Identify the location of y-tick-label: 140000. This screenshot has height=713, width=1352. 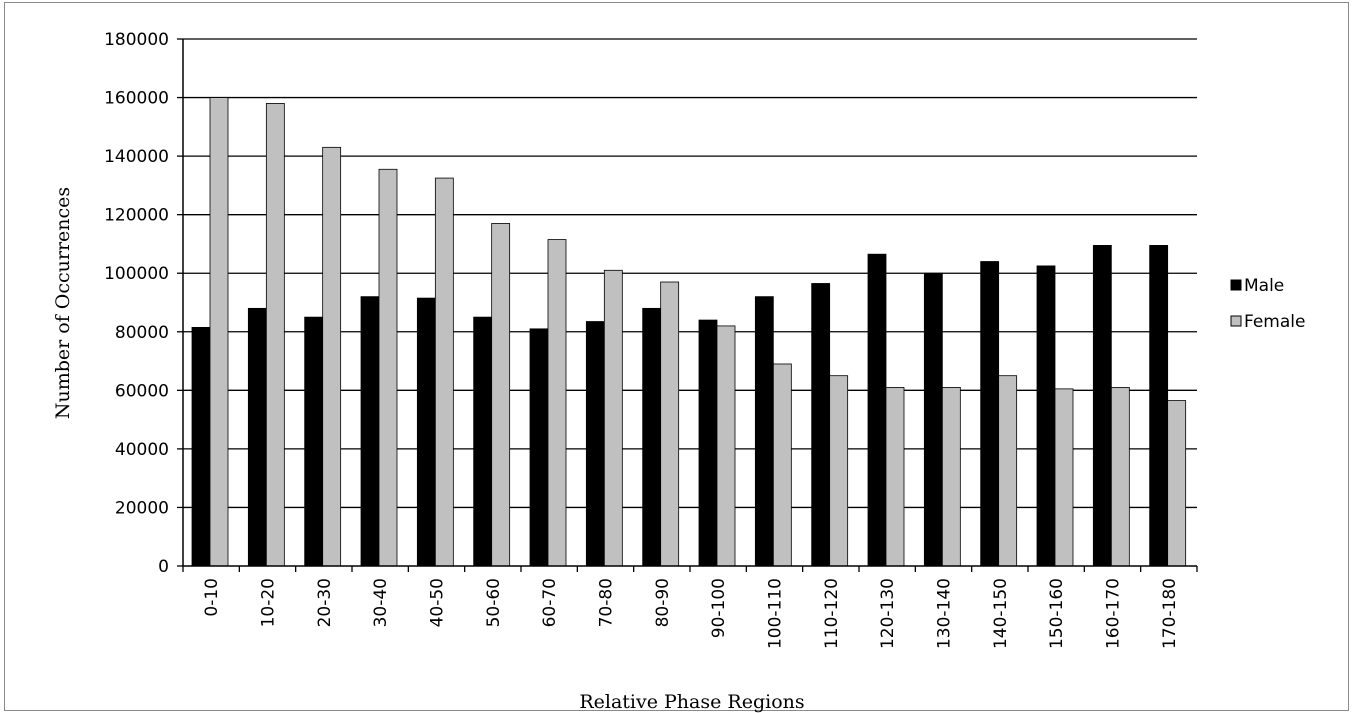
(136, 157).